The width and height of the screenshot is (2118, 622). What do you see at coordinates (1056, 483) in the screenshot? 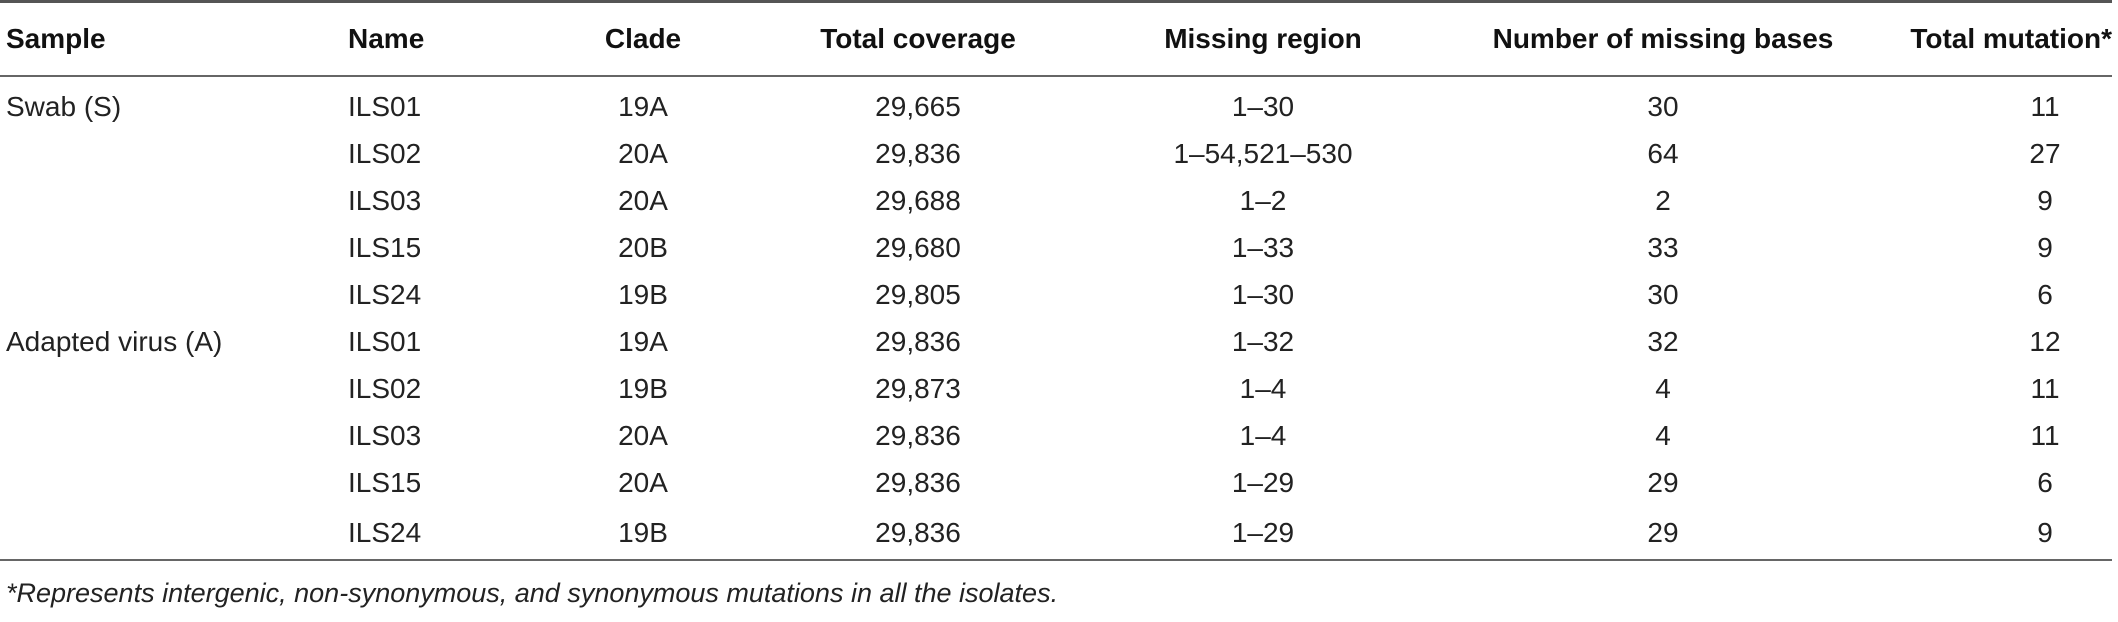
I see `table-row: ILS15 20A 29,836 1–29 29 6` at bounding box center [1056, 483].